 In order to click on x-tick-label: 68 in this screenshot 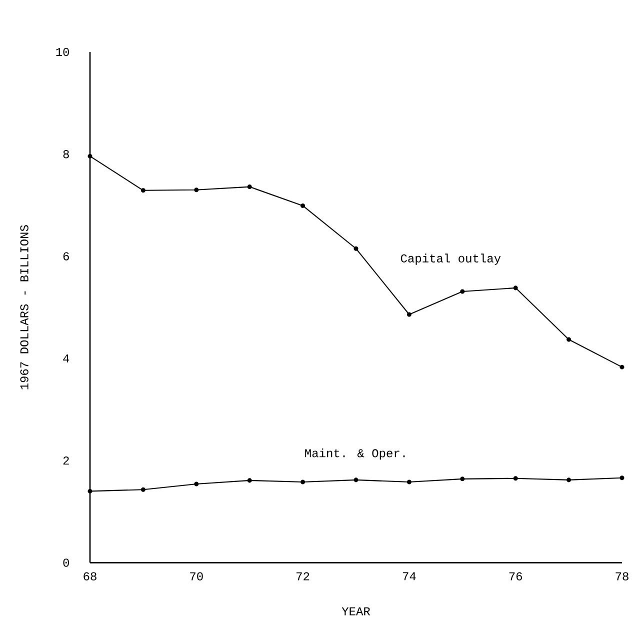, I will do `click(90, 576)`.